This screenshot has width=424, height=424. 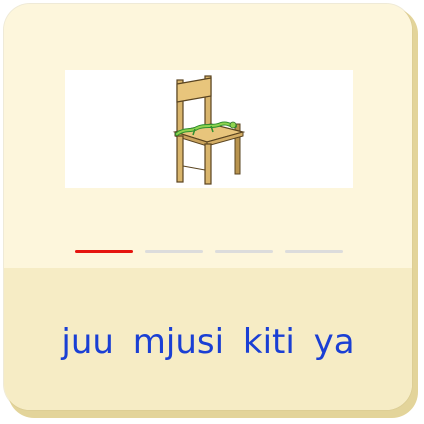 I want to click on caption-word: ya, so click(x=334, y=342).